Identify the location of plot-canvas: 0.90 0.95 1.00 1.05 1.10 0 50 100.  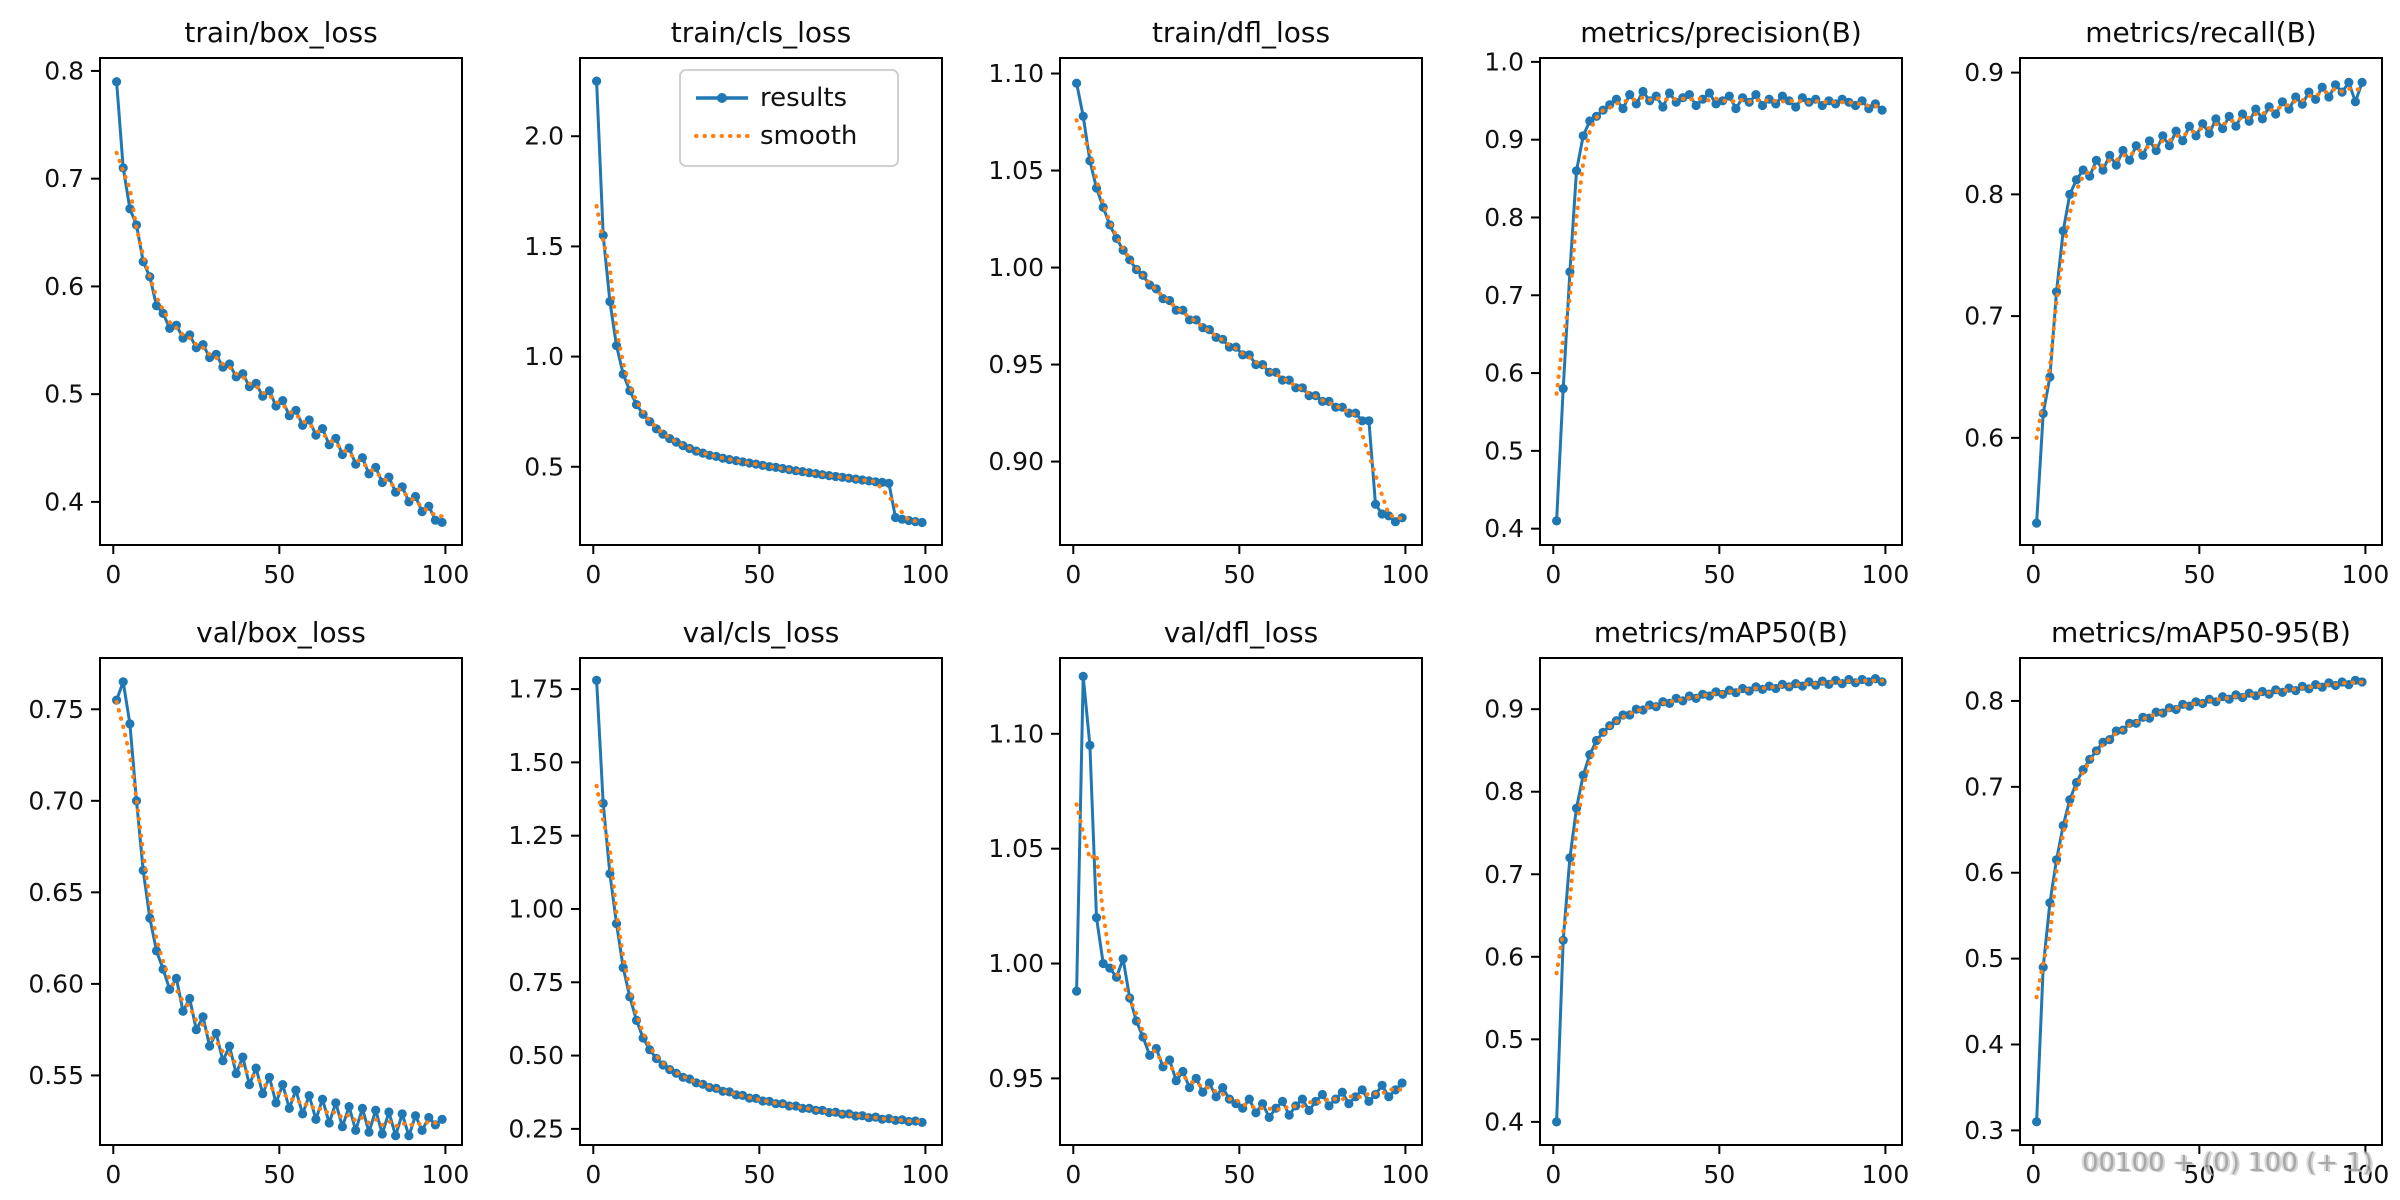
(1208, 323).